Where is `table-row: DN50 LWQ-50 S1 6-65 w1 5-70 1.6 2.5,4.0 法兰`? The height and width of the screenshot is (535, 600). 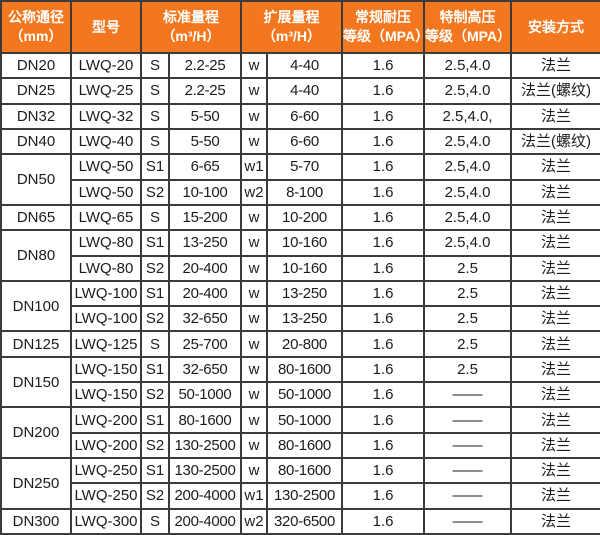 table-row: DN50 LWQ-50 S1 6-65 w1 5-70 1.6 2.5,4.0 法兰 is located at coordinates (300, 179).